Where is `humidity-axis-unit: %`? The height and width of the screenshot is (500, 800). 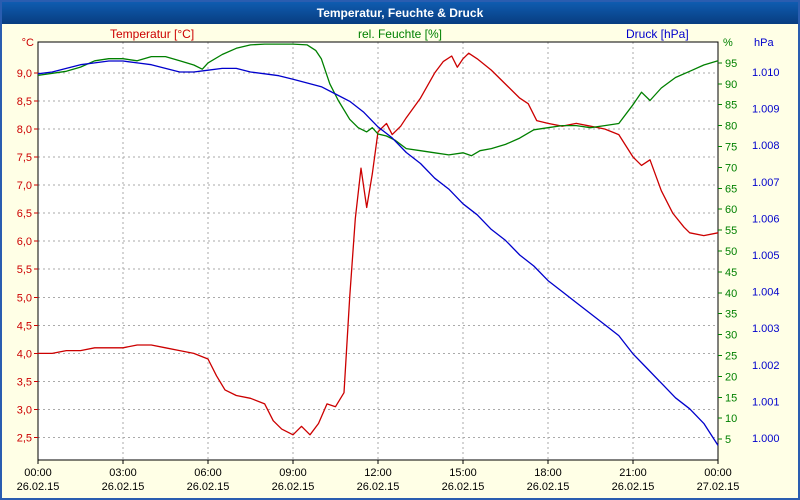
humidity-axis-unit: % is located at coordinates (728, 43).